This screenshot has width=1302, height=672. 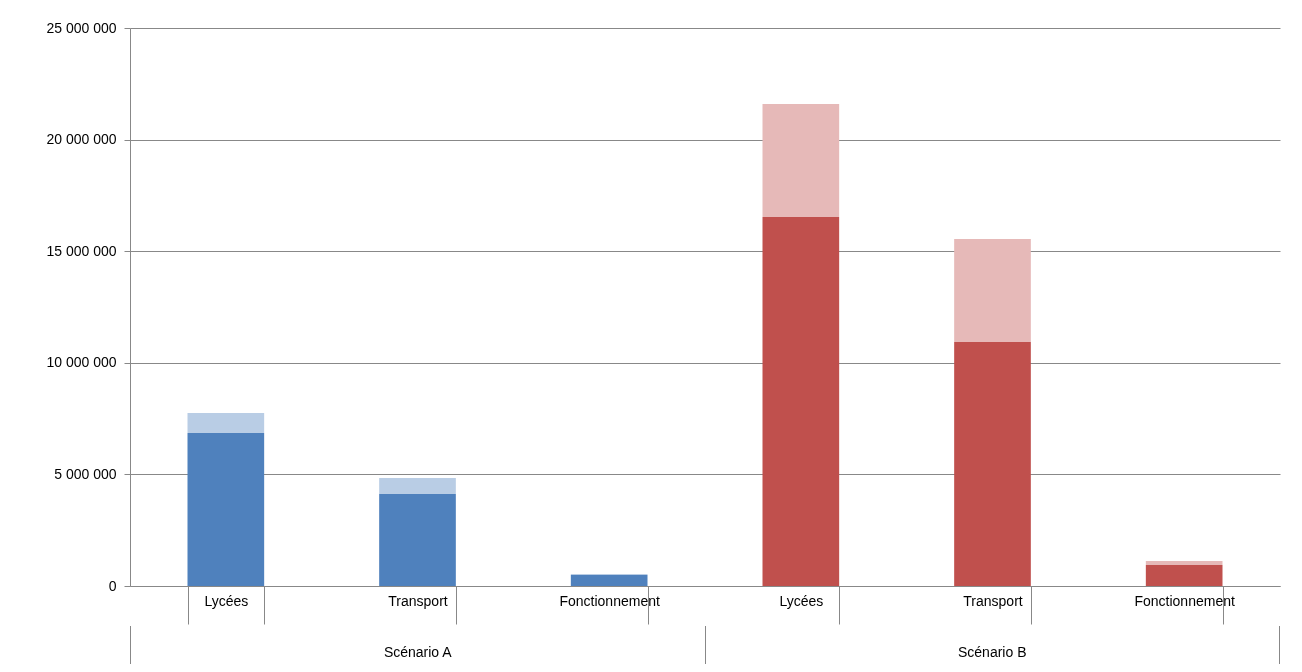 I want to click on y-tick-label: 15 000 000, so click(x=81, y=250).